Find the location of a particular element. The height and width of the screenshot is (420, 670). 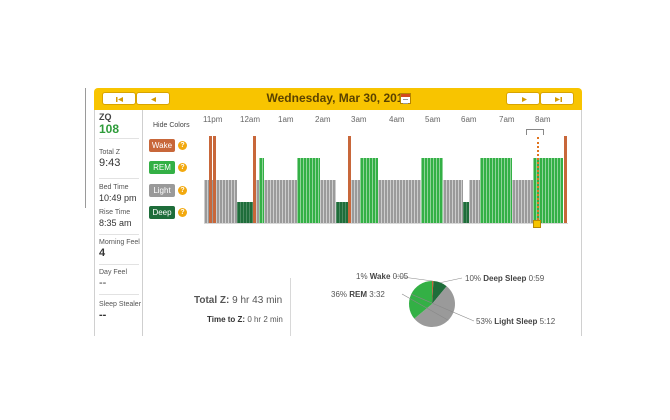

skip-back-icon is located at coordinates (119, 99).